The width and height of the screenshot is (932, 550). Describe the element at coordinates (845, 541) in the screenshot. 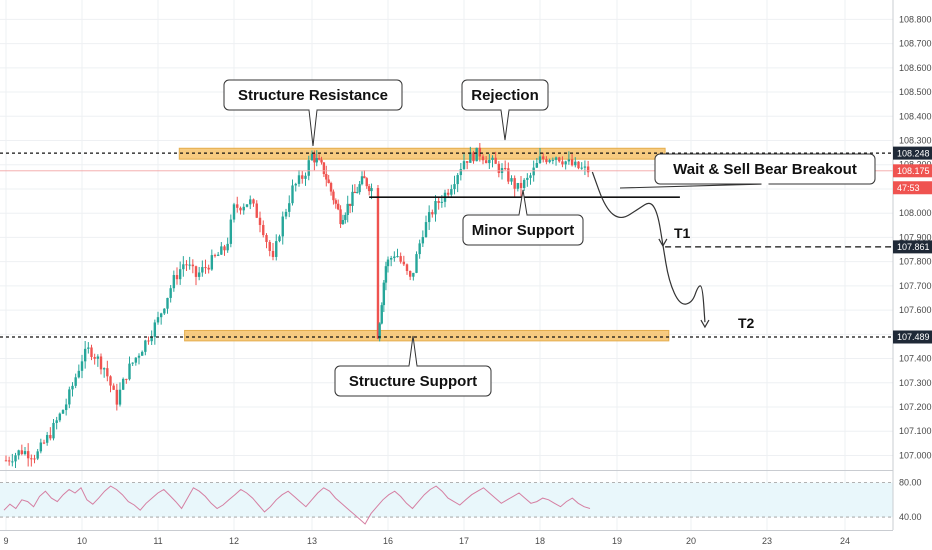

I see `time-tick-label: 24` at that location.